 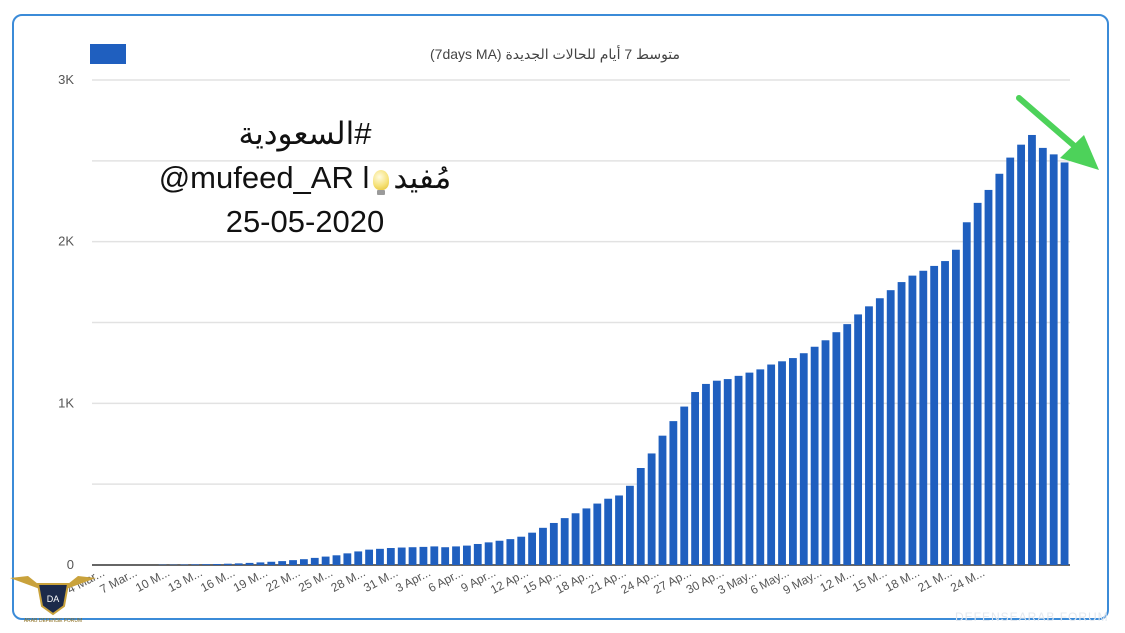 What do you see at coordinates (53, 599) in the screenshot?
I see `svg-text: DA` at bounding box center [53, 599].